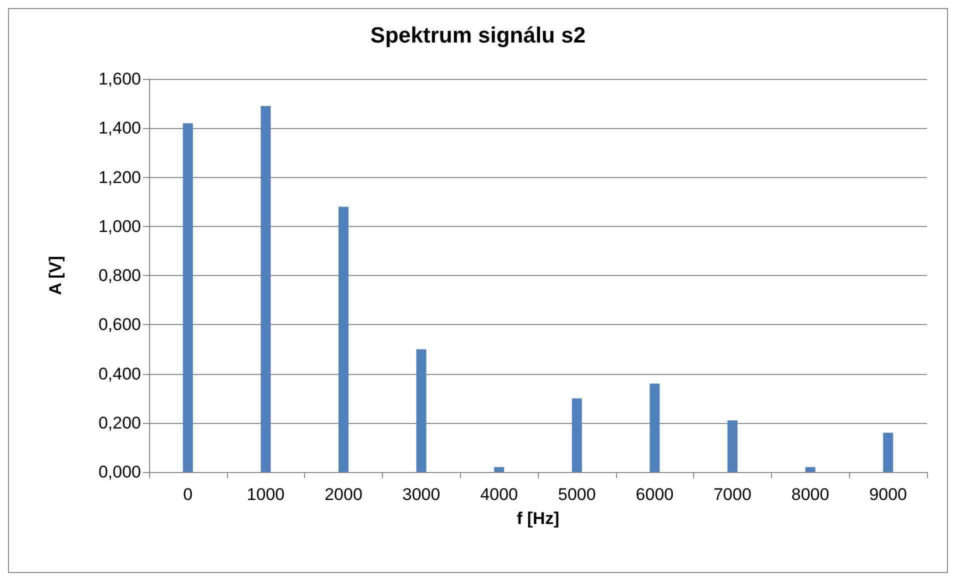 Image resolution: width=962 pixels, height=585 pixels. Describe the element at coordinates (655, 494) in the screenshot. I see `x-tick-label: 6000` at that location.